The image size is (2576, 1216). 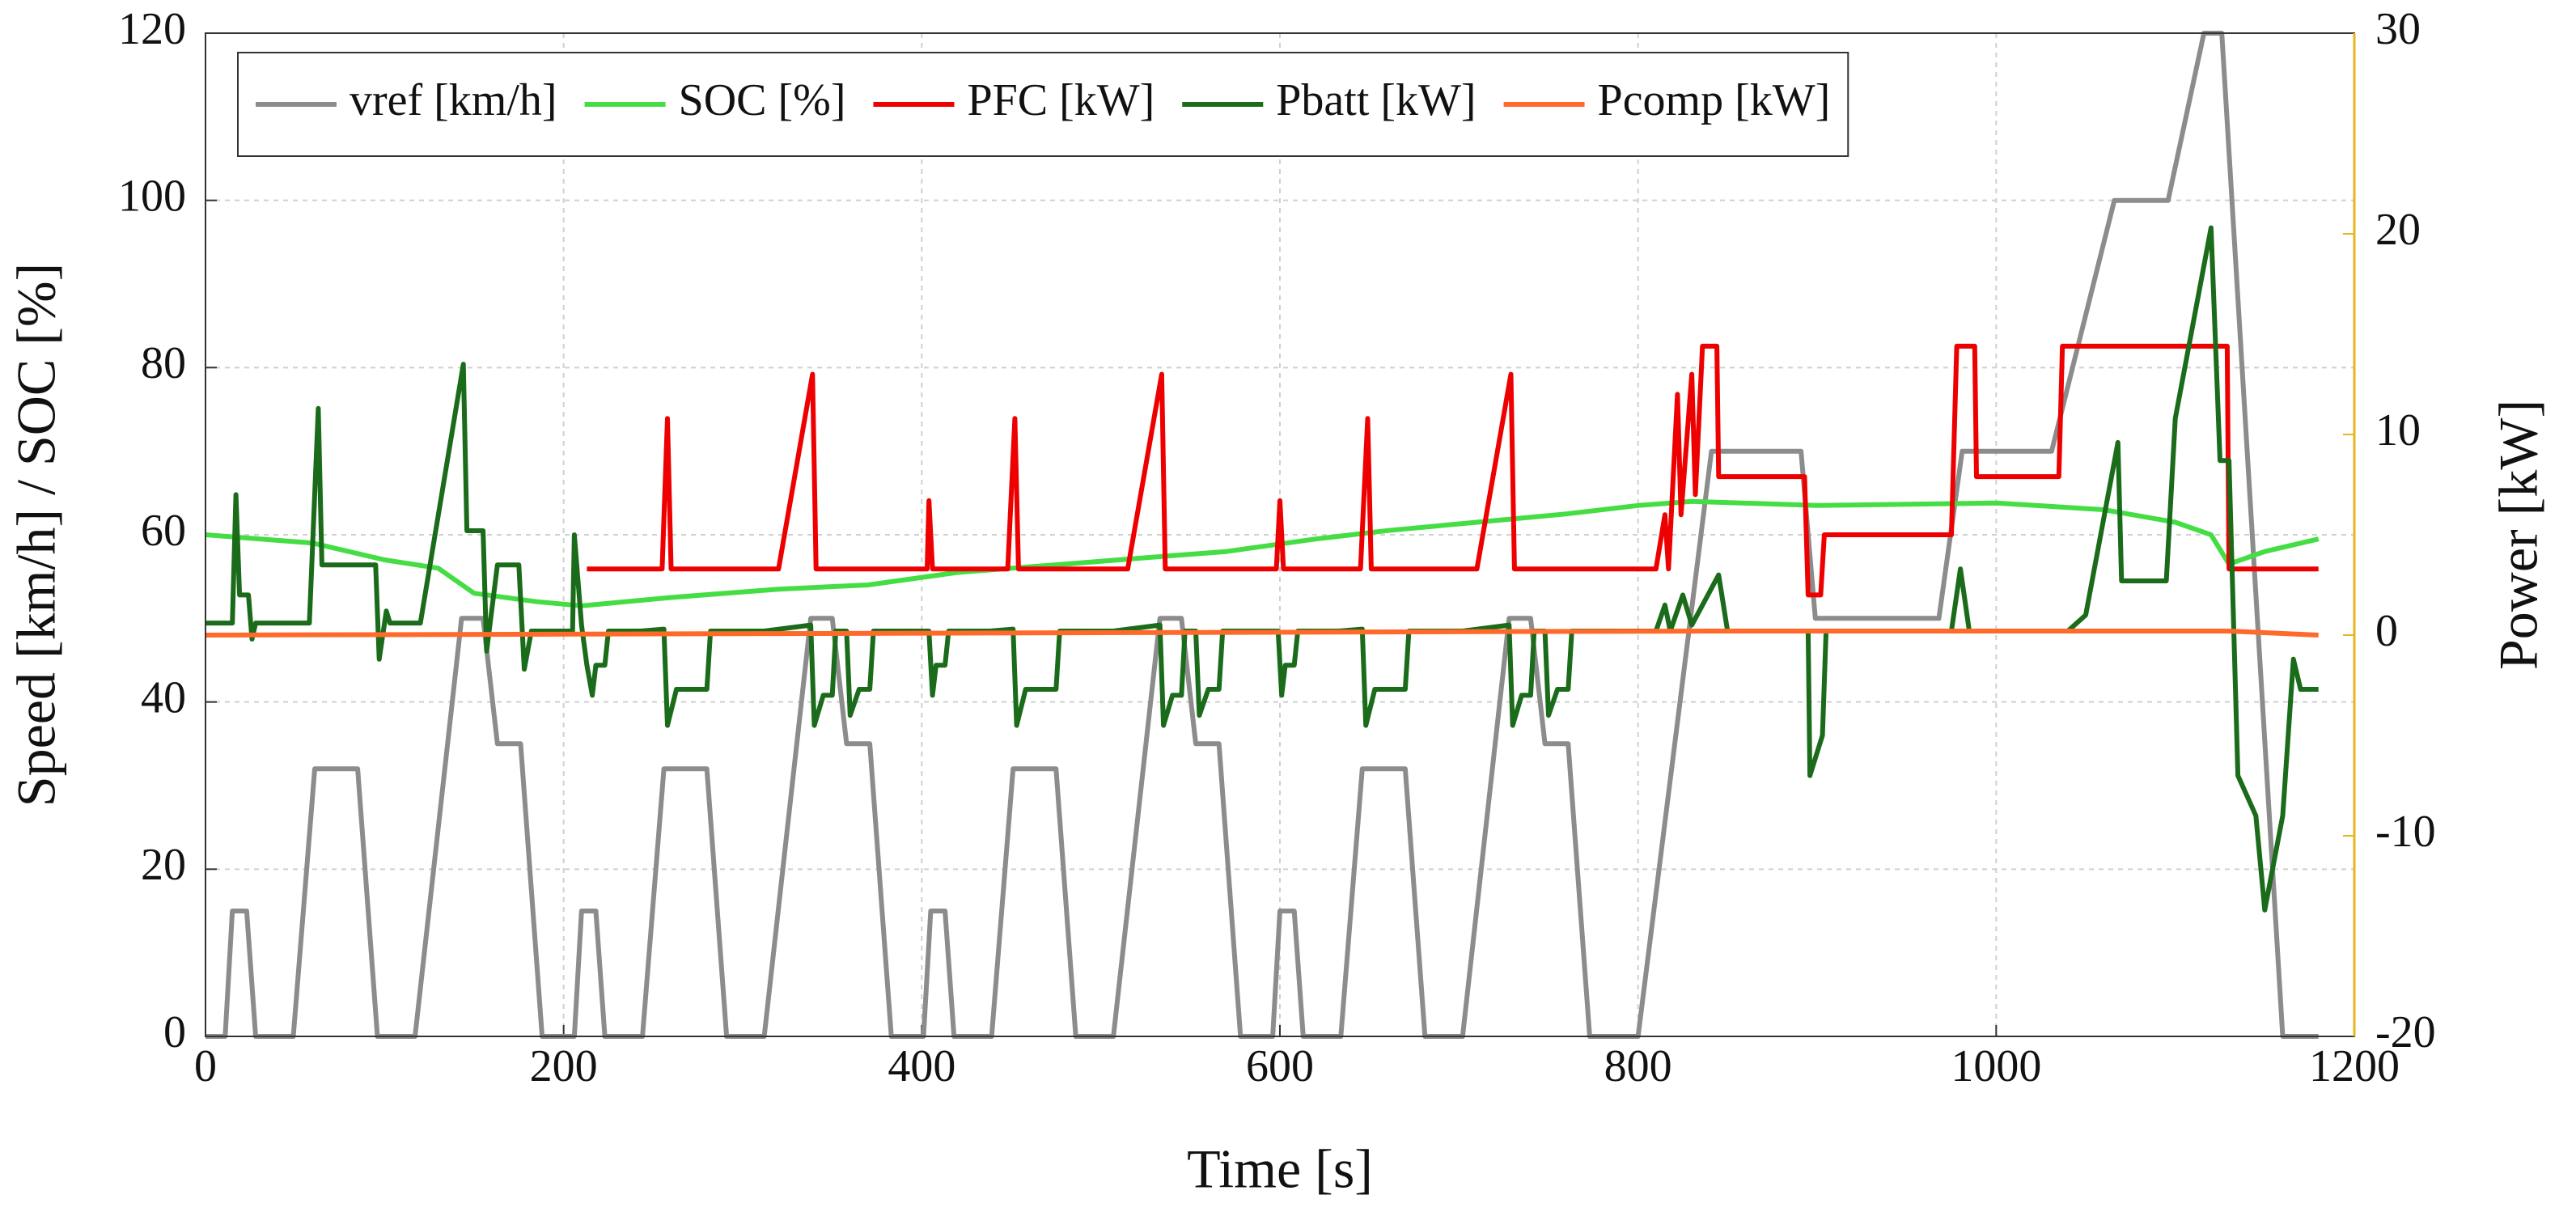 What do you see at coordinates (174, 1032) in the screenshot?
I see `y-tick-label: 0` at bounding box center [174, 1032].